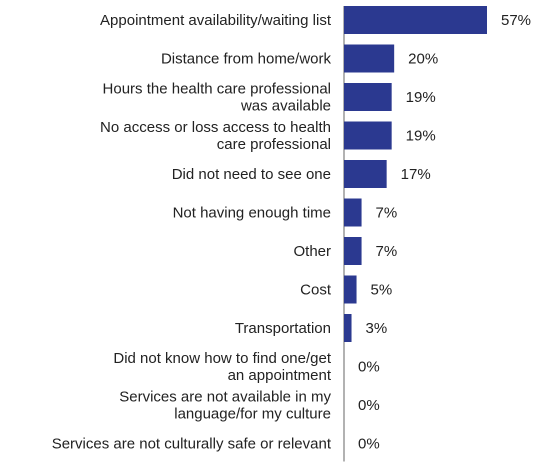 The width and height of the screenshot is (537, 468). I want to click on category-label-line: No access or loss access to health, so click(215, 127).